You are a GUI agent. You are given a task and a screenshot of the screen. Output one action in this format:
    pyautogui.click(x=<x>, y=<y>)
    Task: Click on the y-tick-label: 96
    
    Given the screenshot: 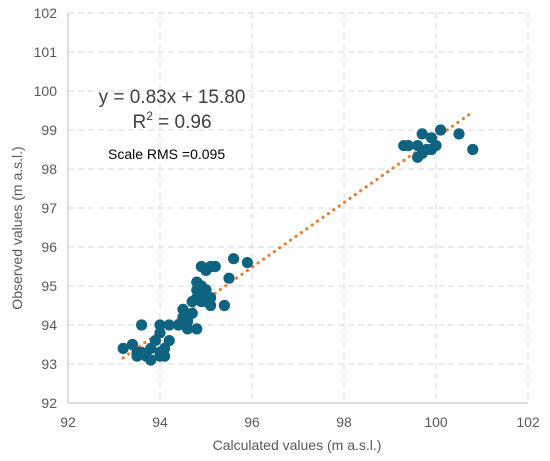 What is the action you would take?
    pyautogui.click(x=49, y=247)
    